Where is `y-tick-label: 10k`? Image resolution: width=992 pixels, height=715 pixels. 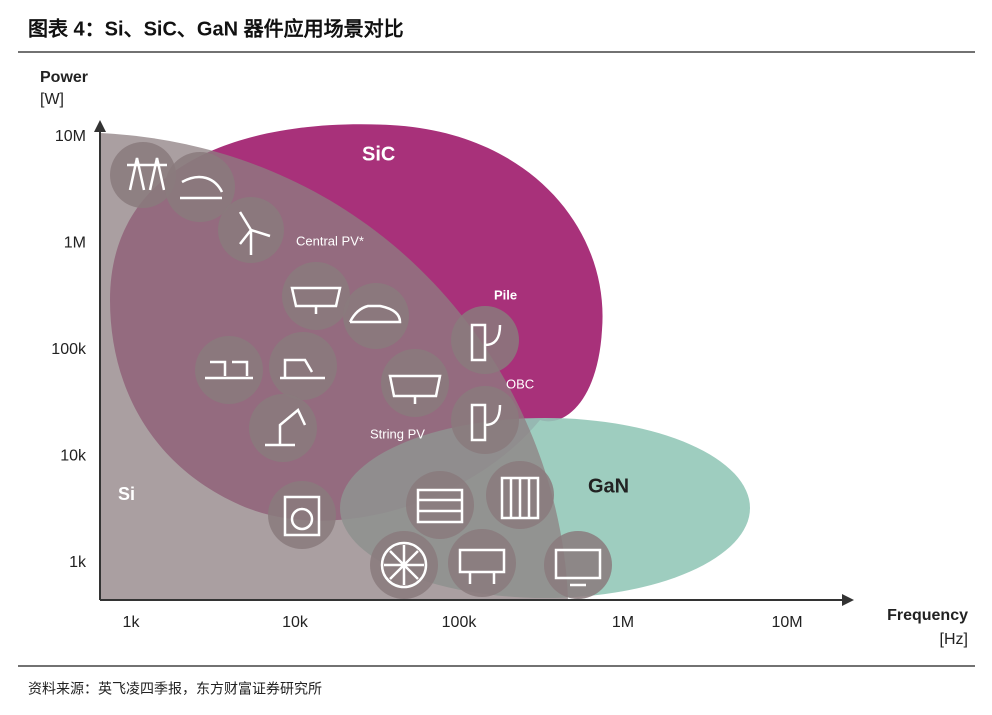 y-tick-label: 10k is located at coordinates (73, 456).